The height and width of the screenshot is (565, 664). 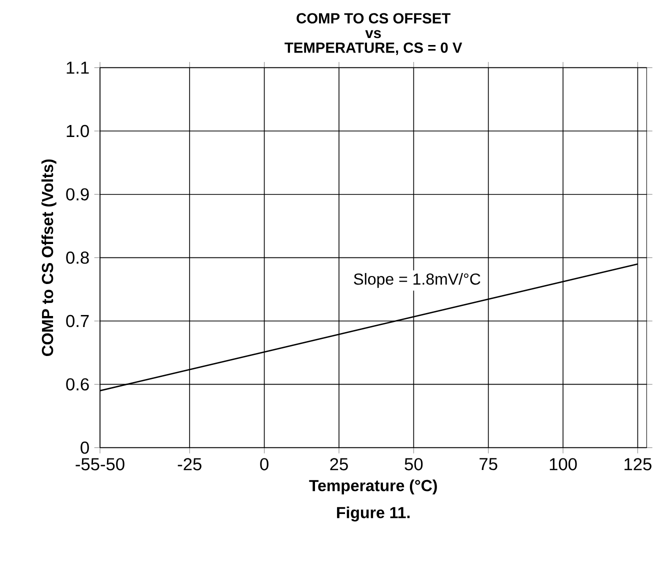 What do you see at coordinates (77, 384) in the screenshot?
I see `y-tick-label: 0.6` at bounding box center [77, 384].